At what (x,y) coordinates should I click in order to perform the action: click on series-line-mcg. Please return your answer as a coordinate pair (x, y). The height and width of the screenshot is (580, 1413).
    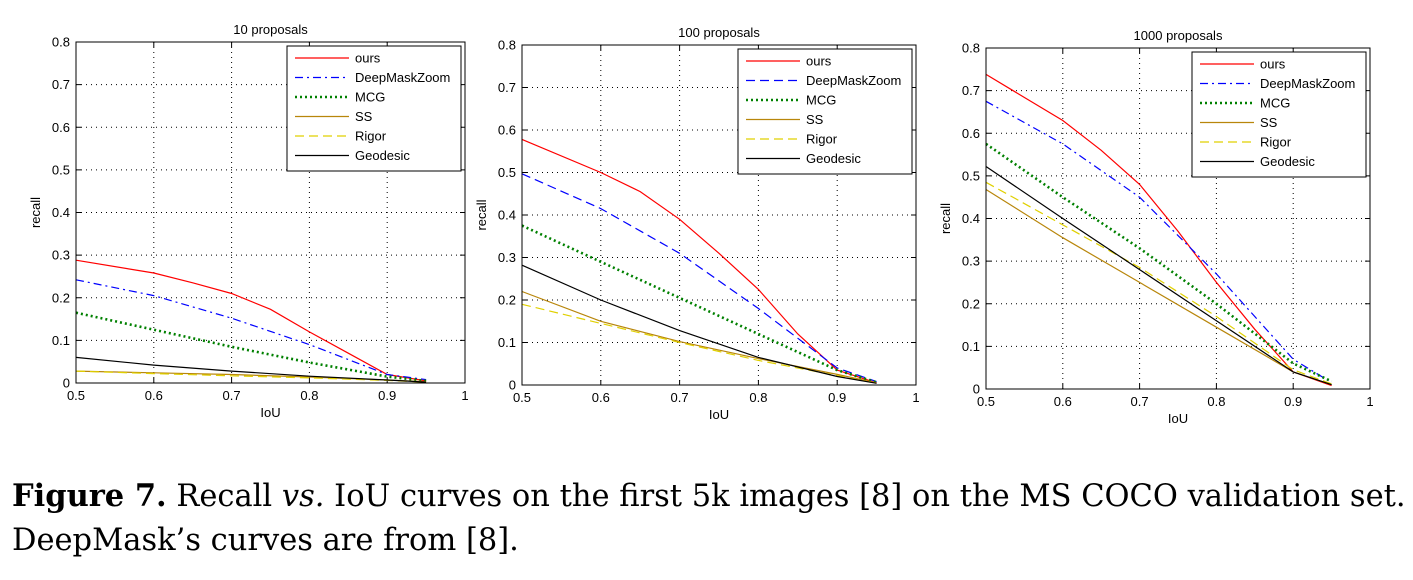
    Looking at the image, I should click on (699, 304).